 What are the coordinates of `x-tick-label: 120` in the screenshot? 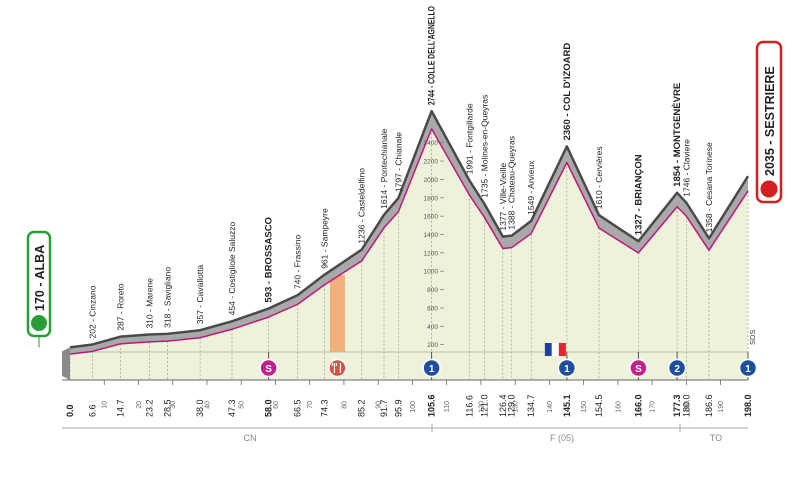 It's located at (481, 407).